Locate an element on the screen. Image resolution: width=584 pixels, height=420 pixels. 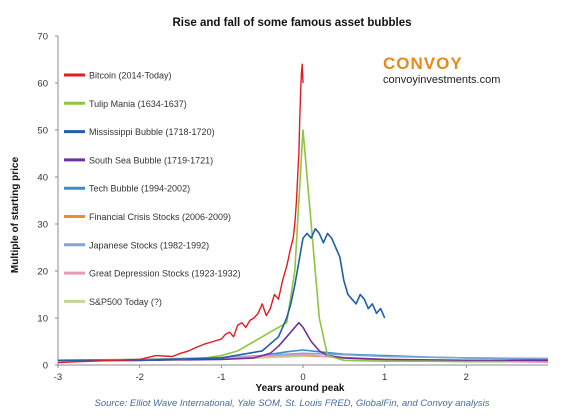
y-tick-label: 40 is located at coordinates (42, 178).